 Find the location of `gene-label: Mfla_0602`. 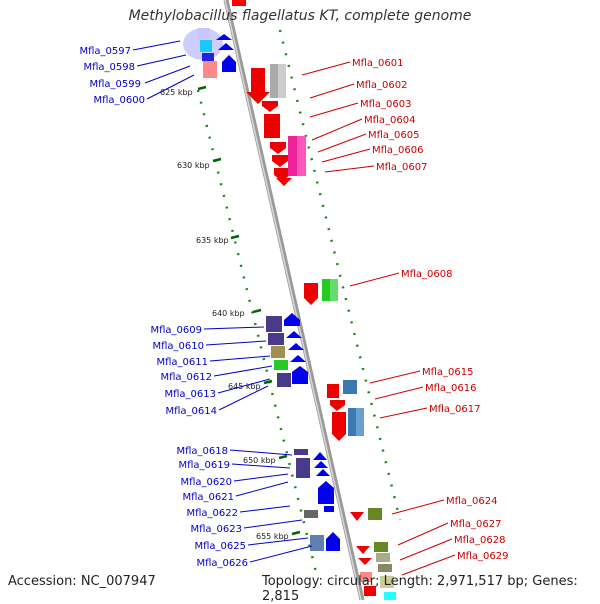

gene-label: Mfla_0602 is located at coordinates (382, 85).